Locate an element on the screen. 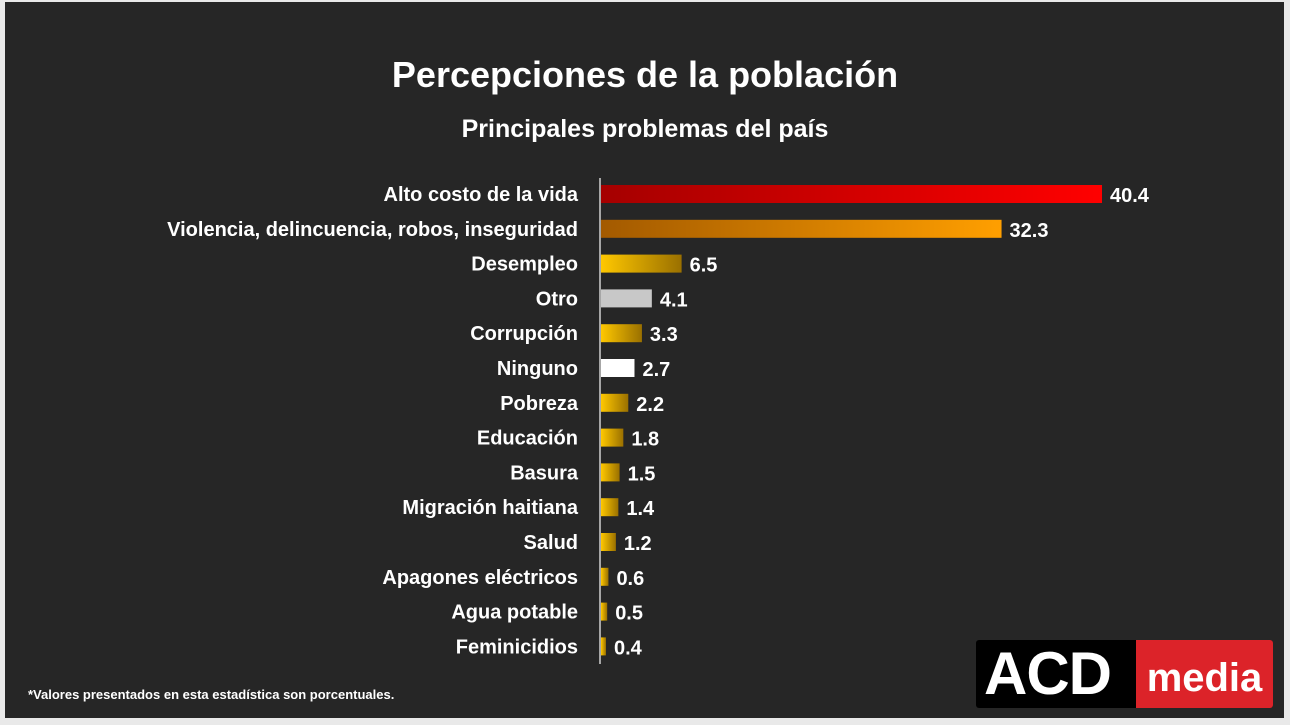  data-label: 0.5 is located at coordinates (629, 614).